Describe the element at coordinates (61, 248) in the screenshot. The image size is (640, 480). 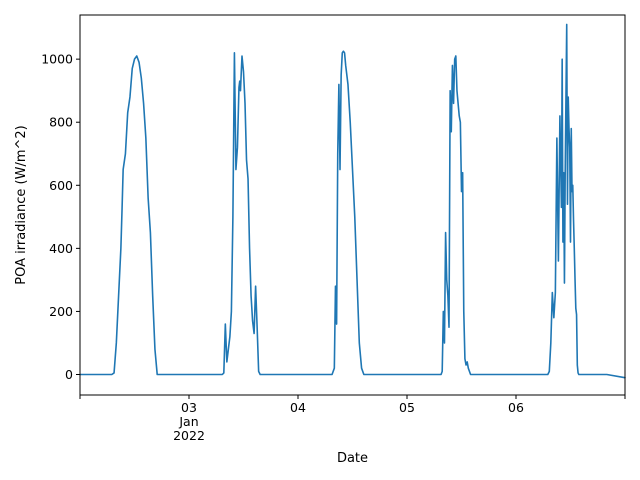
I see `y-tick-label: 400` at that location.